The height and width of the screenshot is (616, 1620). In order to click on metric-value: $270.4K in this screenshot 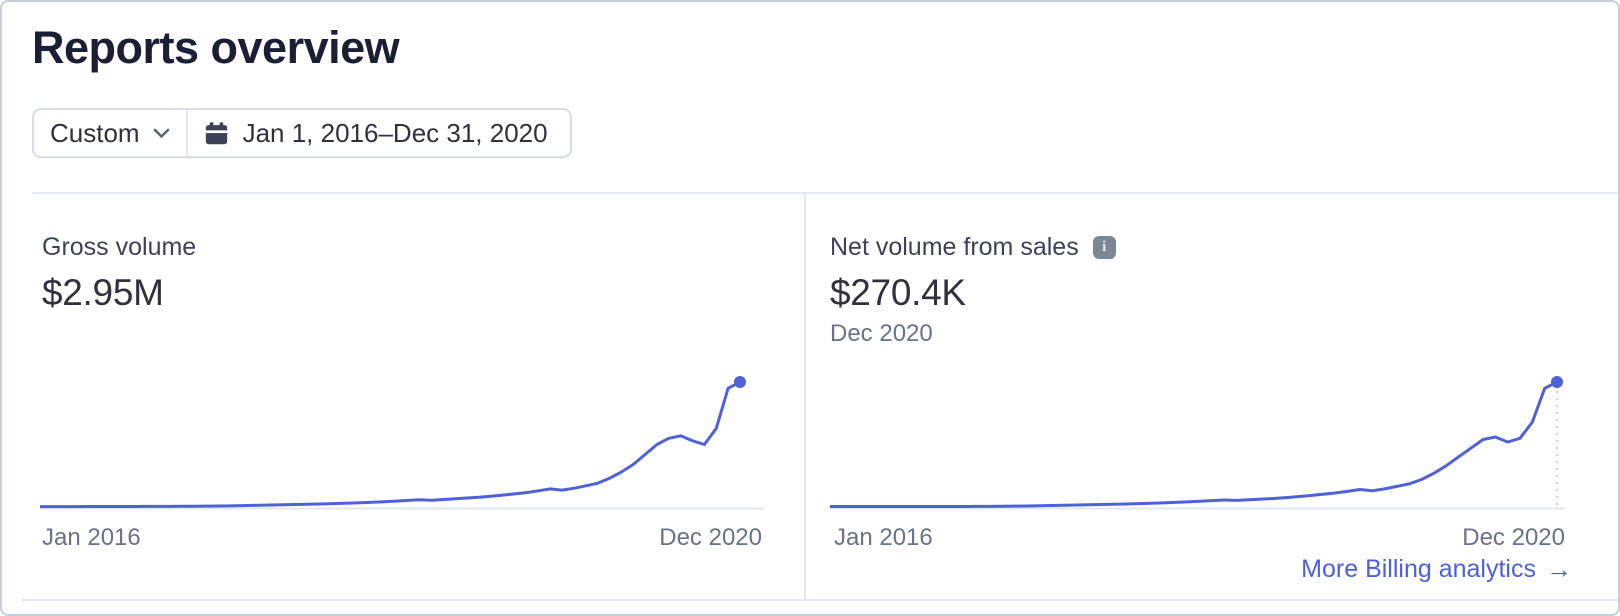, I will do `click(898, 292)`.